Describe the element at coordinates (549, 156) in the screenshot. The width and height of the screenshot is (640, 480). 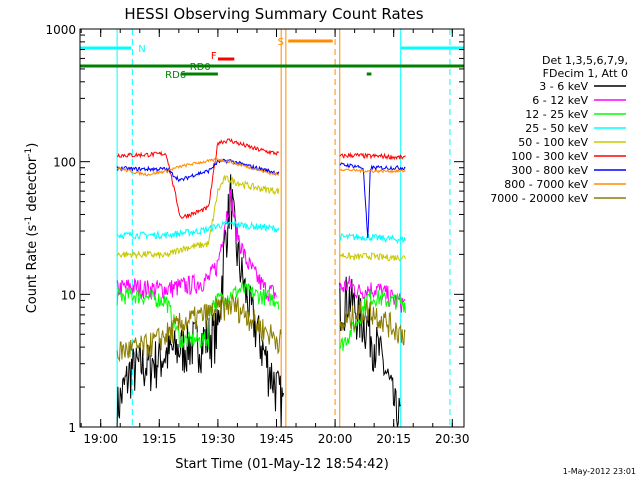
I see `legend-label-5: 100 - 300 keV` at that location.